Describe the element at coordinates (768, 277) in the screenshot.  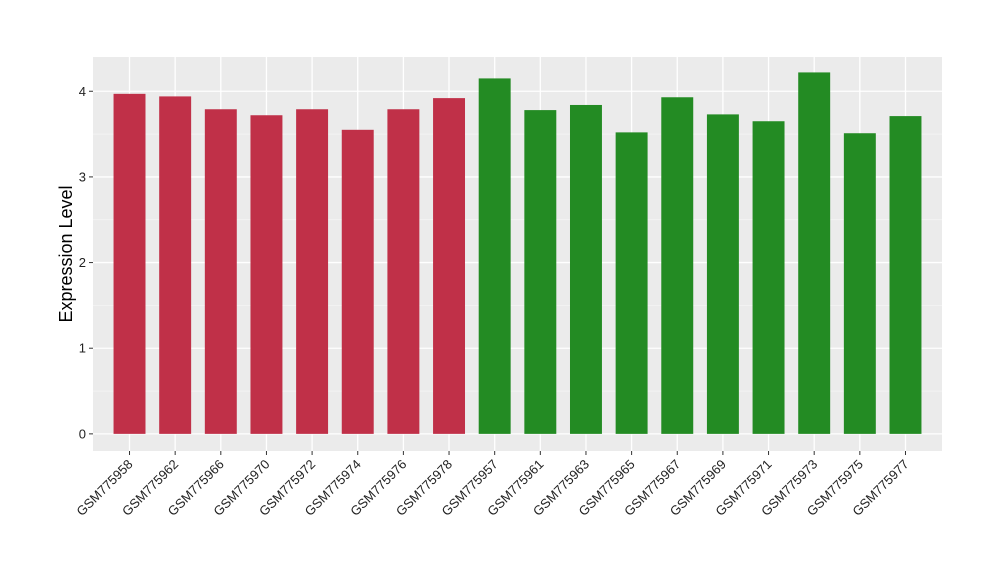
I see `bar-GSM775971` at that location.